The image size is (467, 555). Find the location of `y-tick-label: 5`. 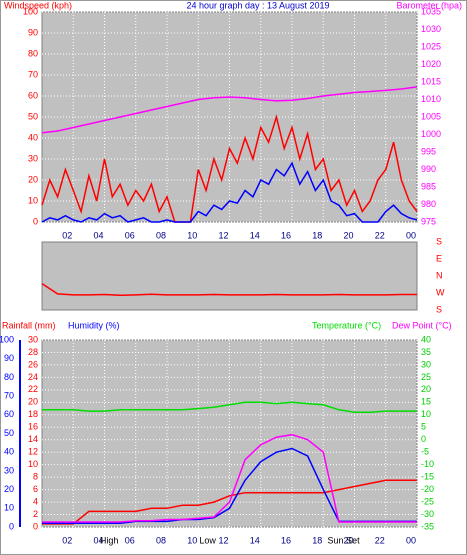

y-tick-label: 5 is located at coordinates (423, 427).